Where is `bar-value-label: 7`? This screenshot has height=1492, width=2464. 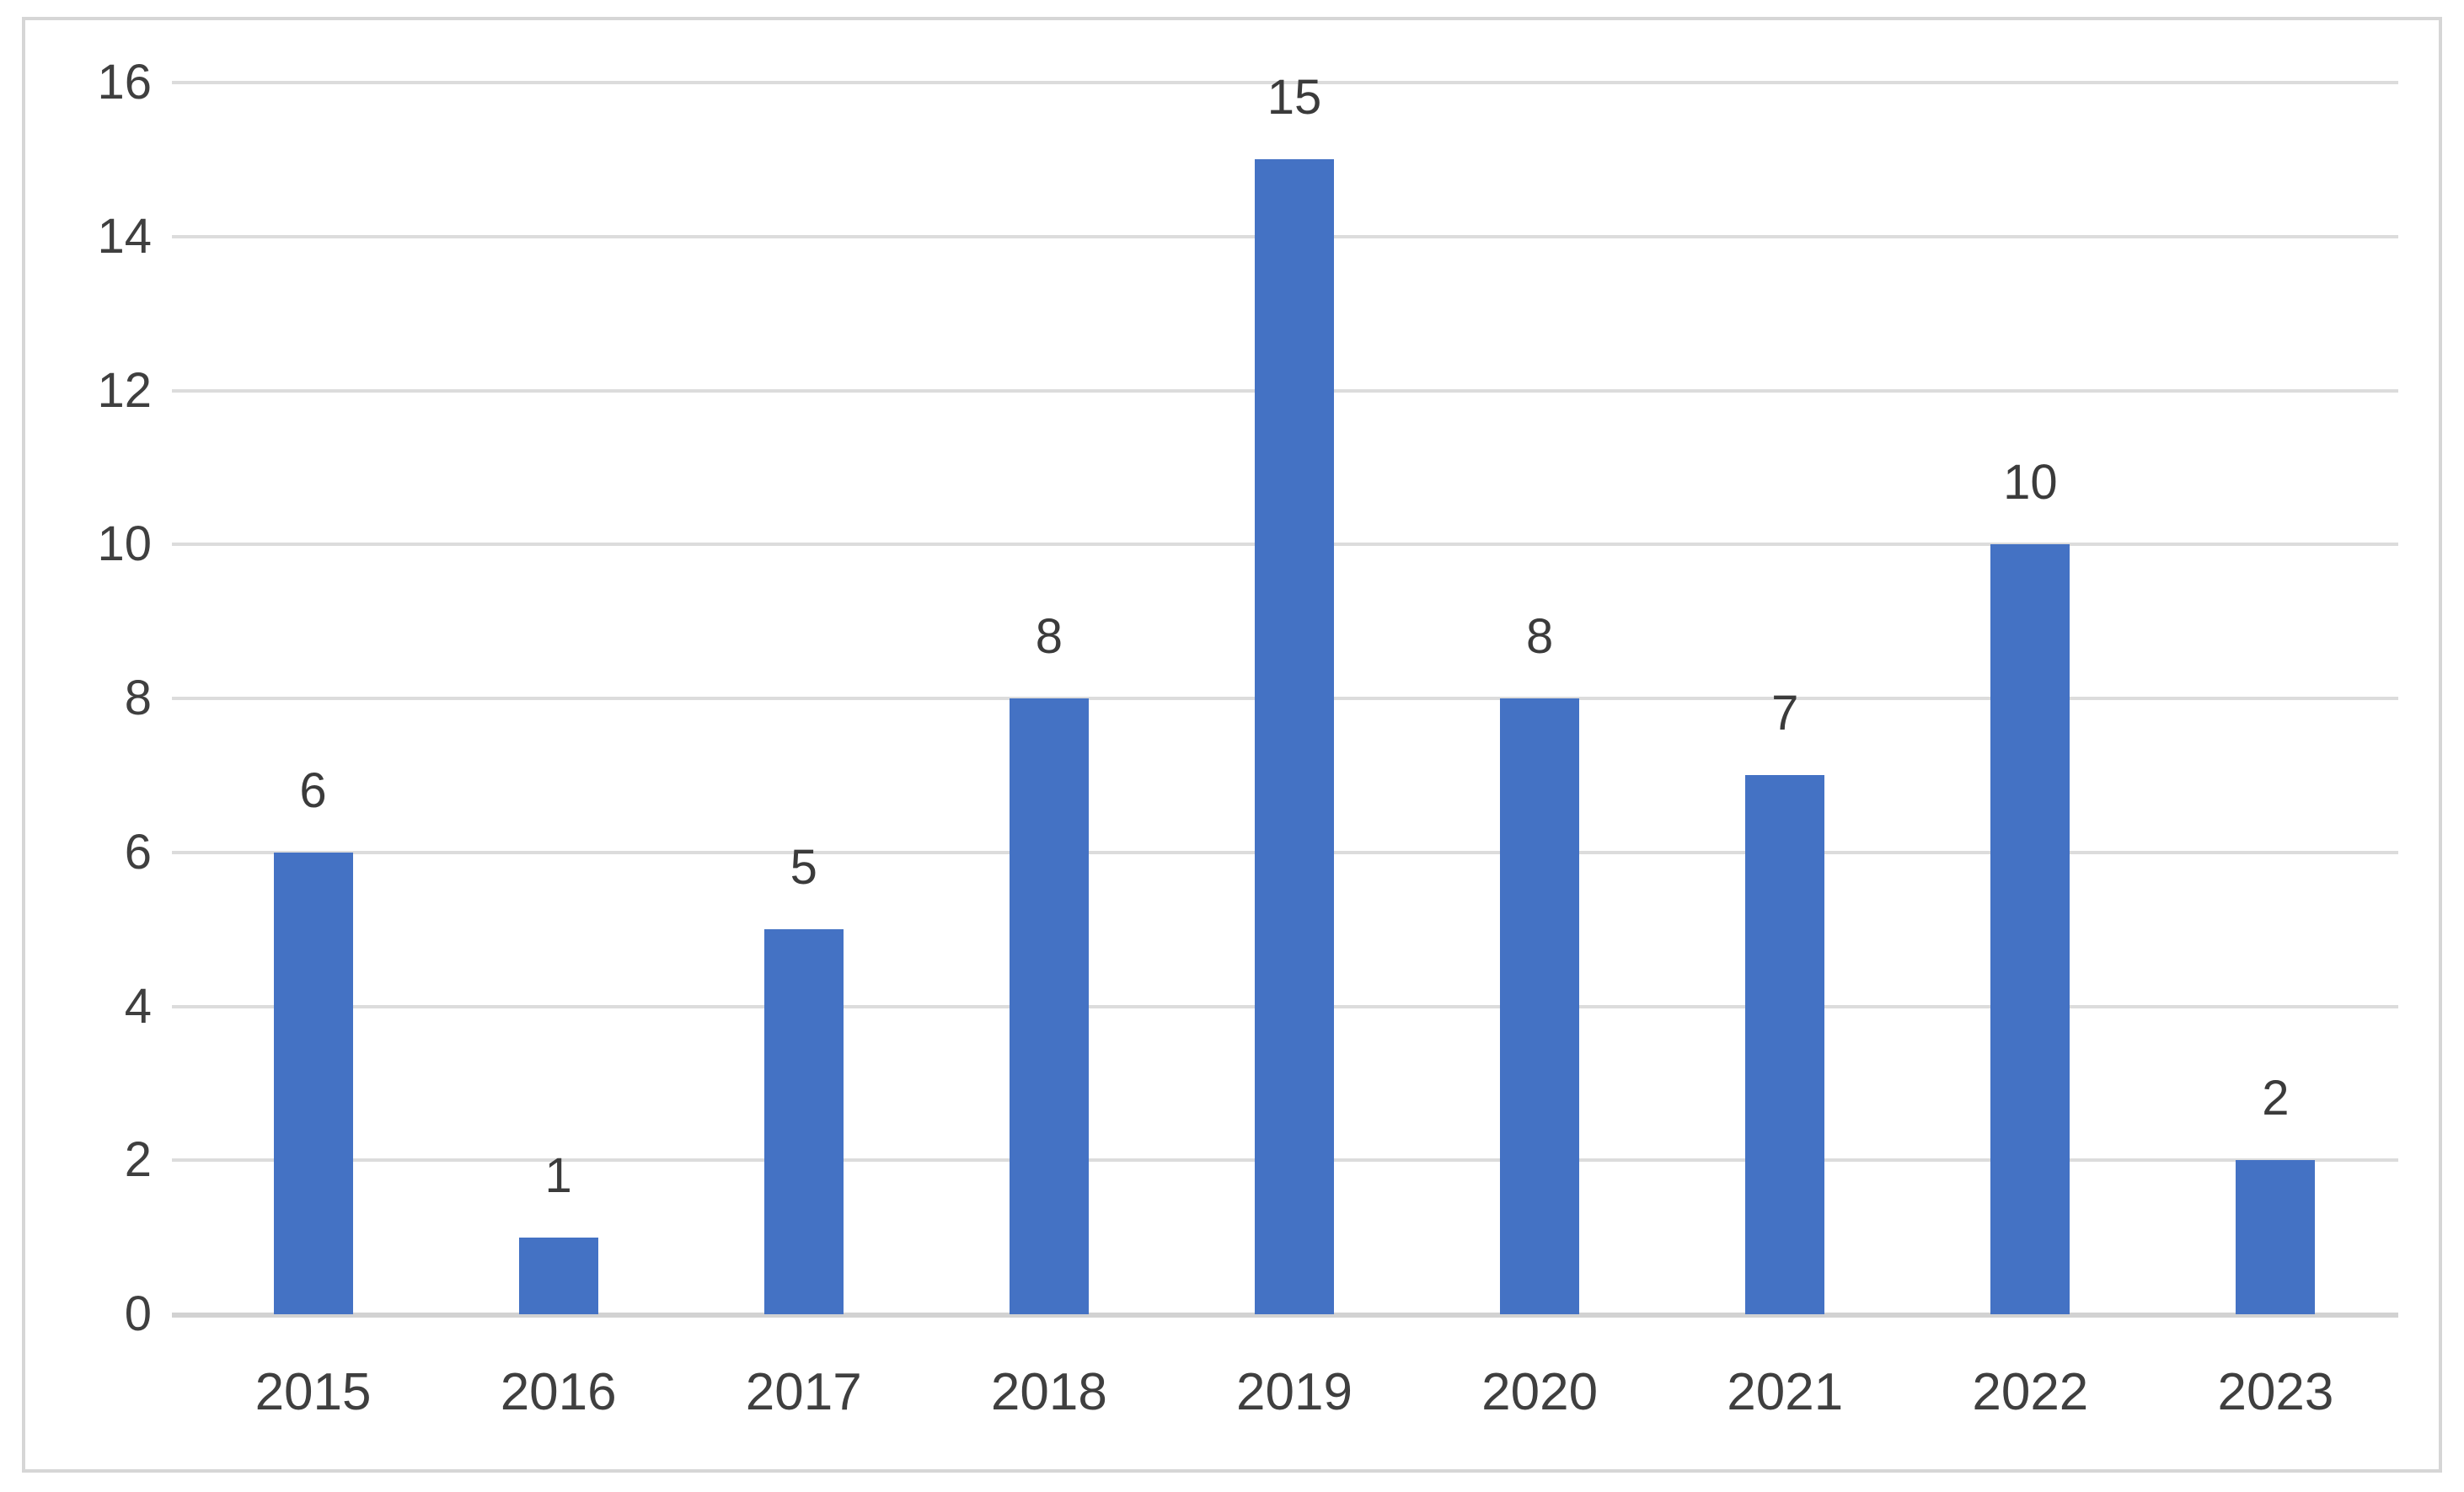 bar-value-label: 7 is located at coordinates (1785, 713).